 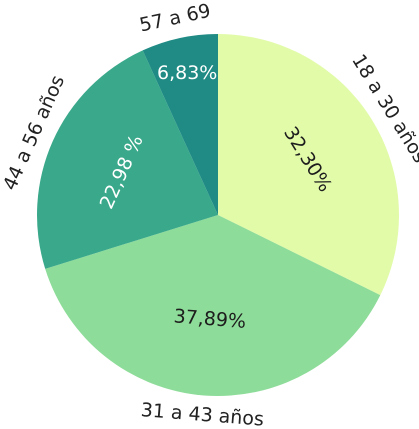 What do you see at coordinates (175, 18) in the screenshot?
I see `slice-label: 57 a 69` at bounding box center [175, 18].